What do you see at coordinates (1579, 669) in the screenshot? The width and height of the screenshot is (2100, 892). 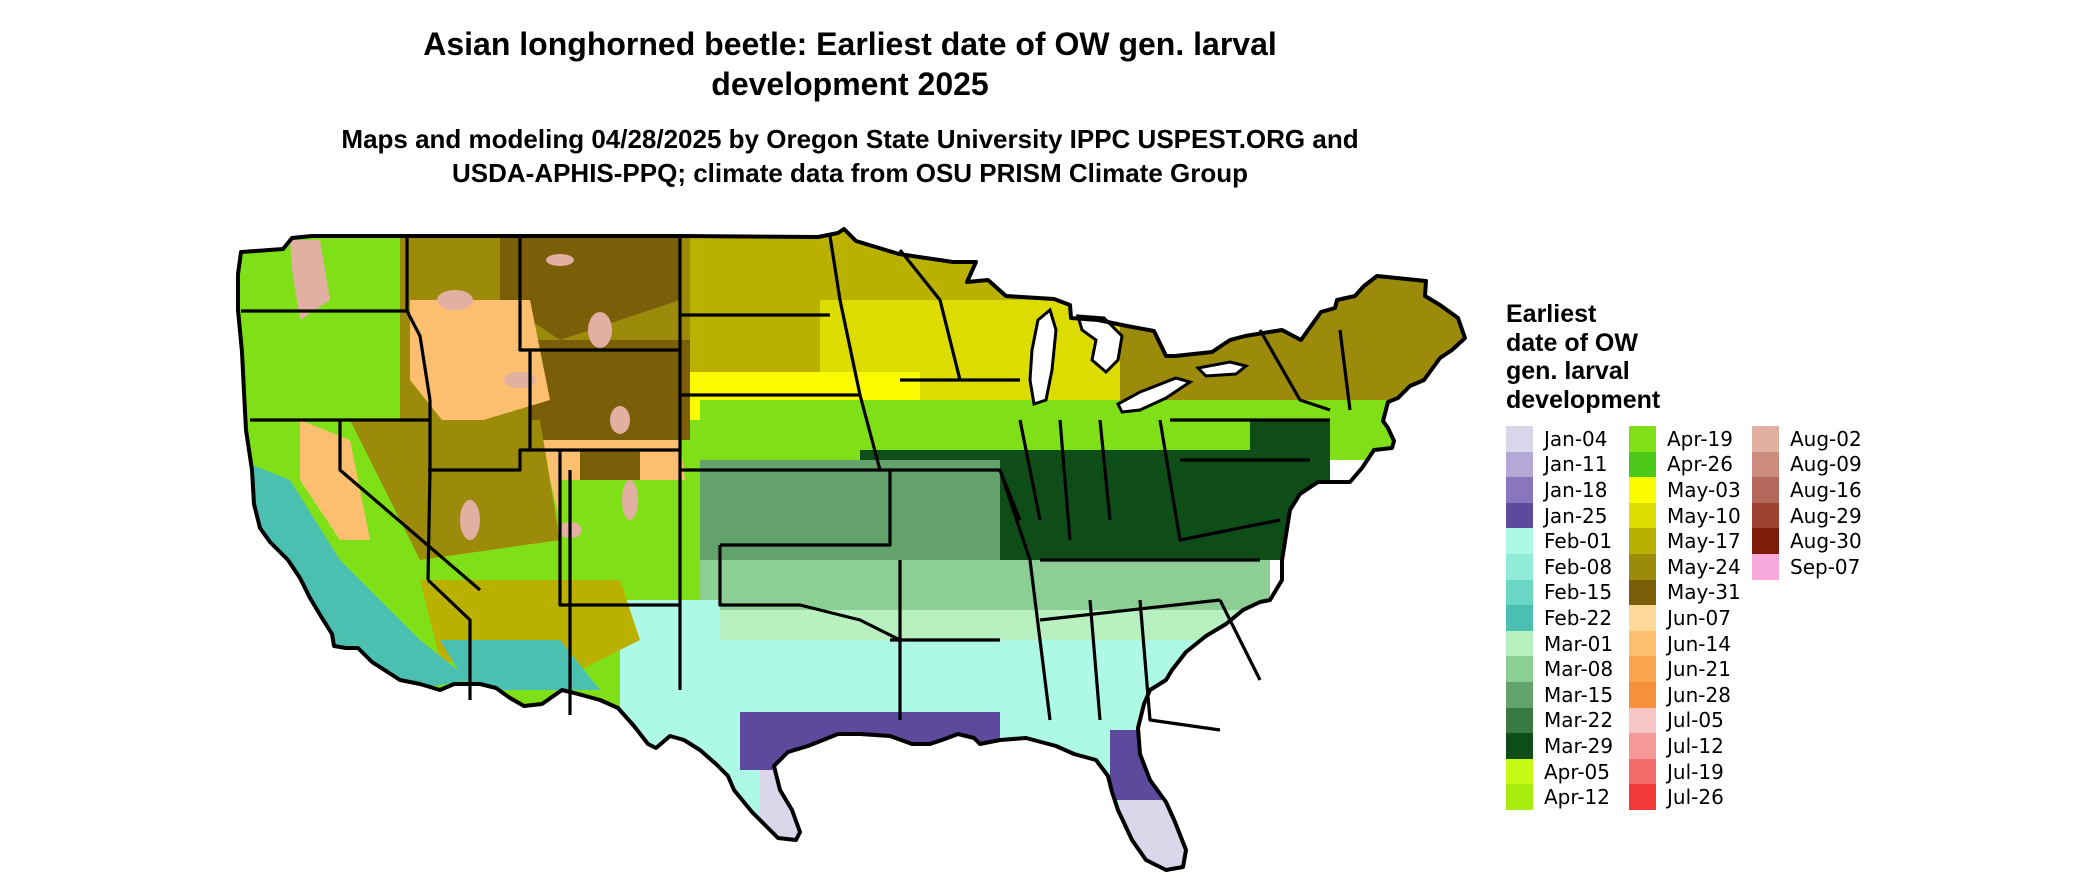 I see `legend-label: Mar-08` at bounding box center [1579, 669].